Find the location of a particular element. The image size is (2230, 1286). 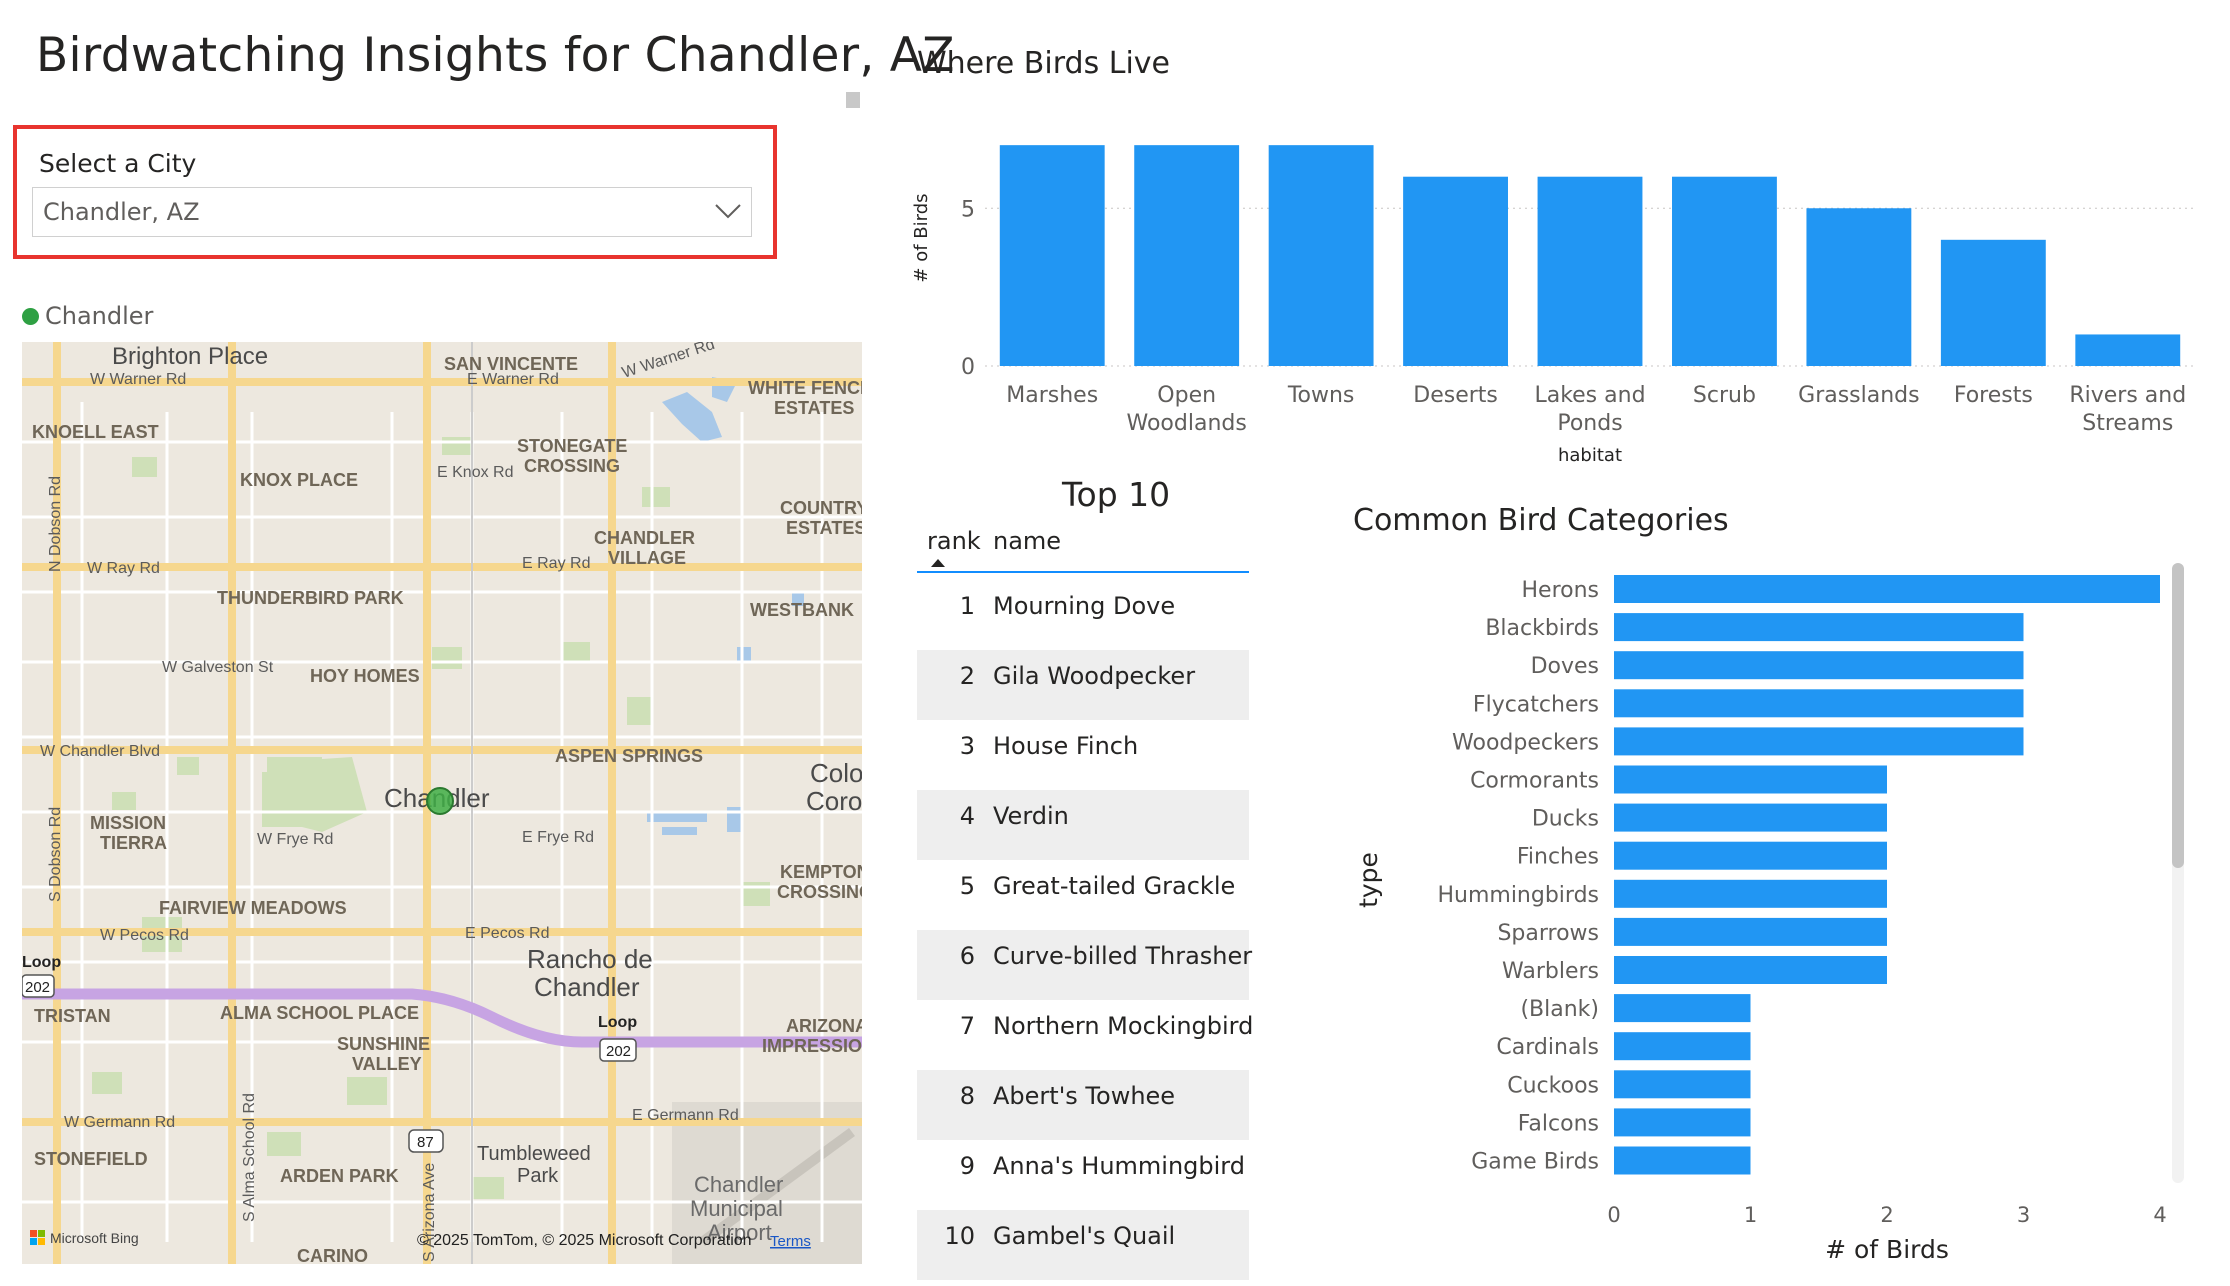

bird-name-cell: Gila Woodpecker is located at coordinates (1094, 676).